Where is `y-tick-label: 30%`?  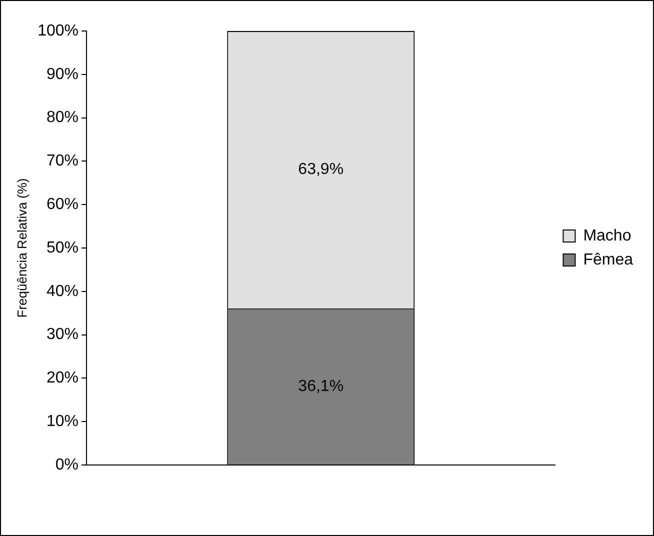 y-tick-label: 30% is located at coordinates (62, 335).